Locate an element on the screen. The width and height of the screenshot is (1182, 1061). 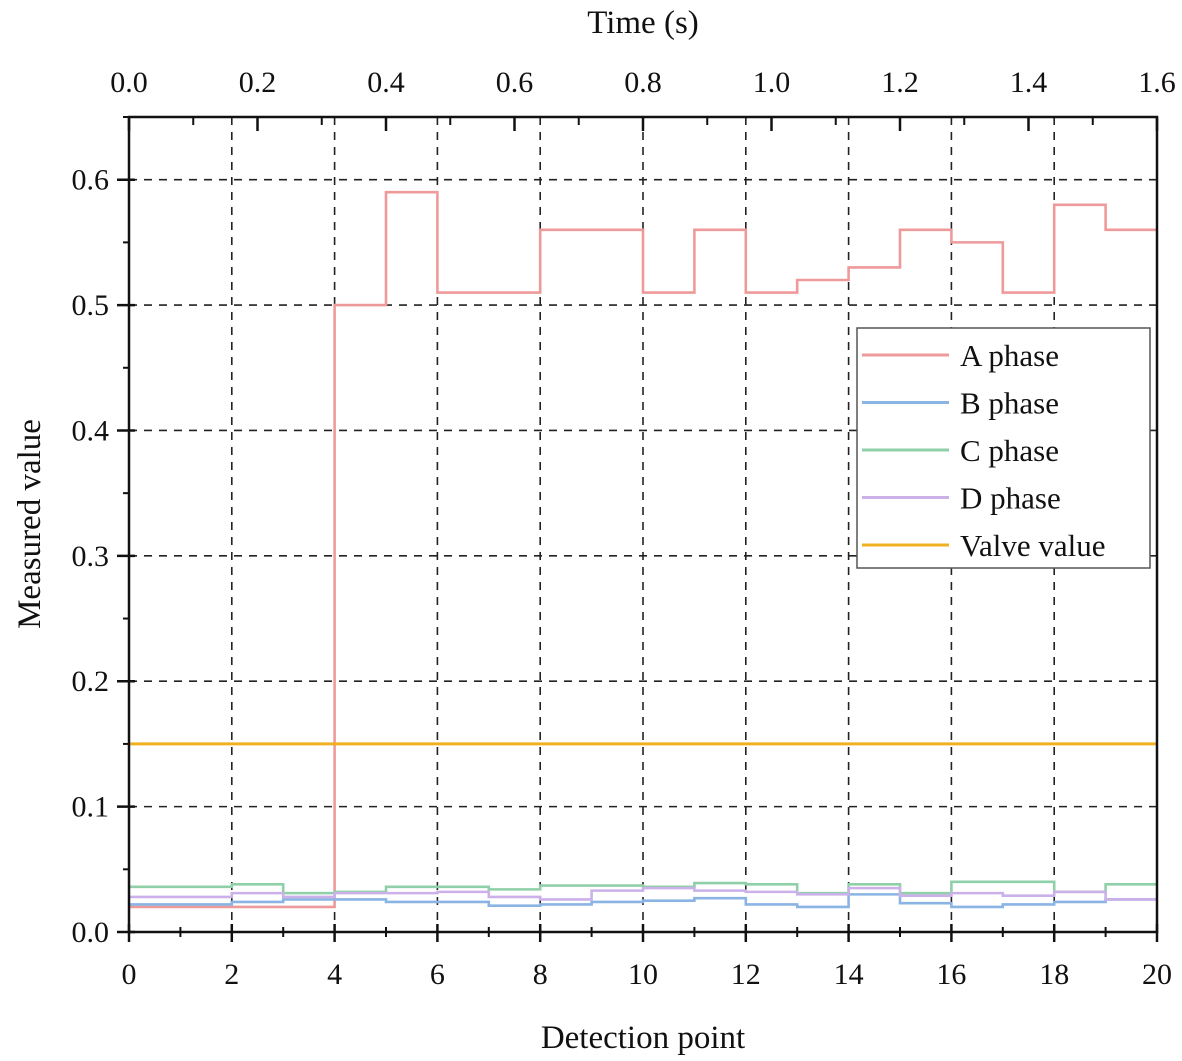
legend: A phase B phase C phase D phase Valve value is located at coordinates (1003, 448).